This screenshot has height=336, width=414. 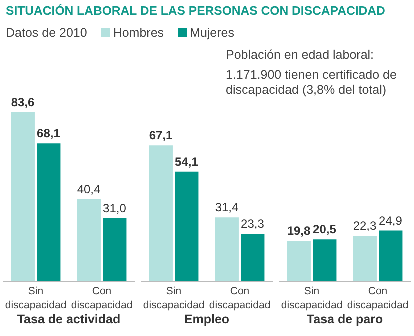 What do you see at coordinates (138, 33) in the screenshot?
I see `legend-label: Hombres` at bounding box center [138, 33].